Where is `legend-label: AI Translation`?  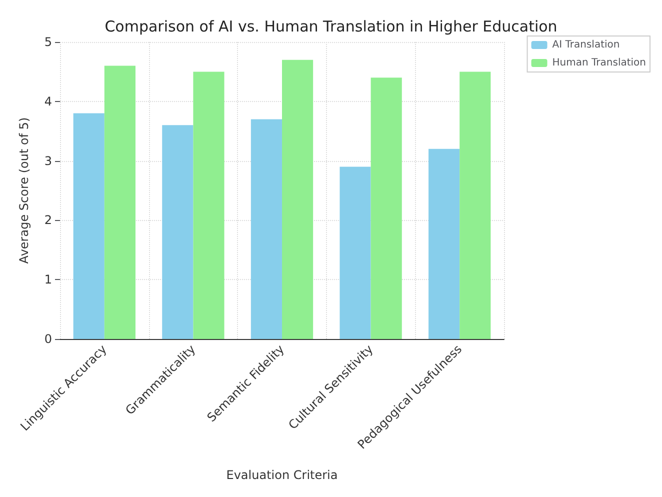 legend-label: AI Translation is located at coordinates (586, 45).